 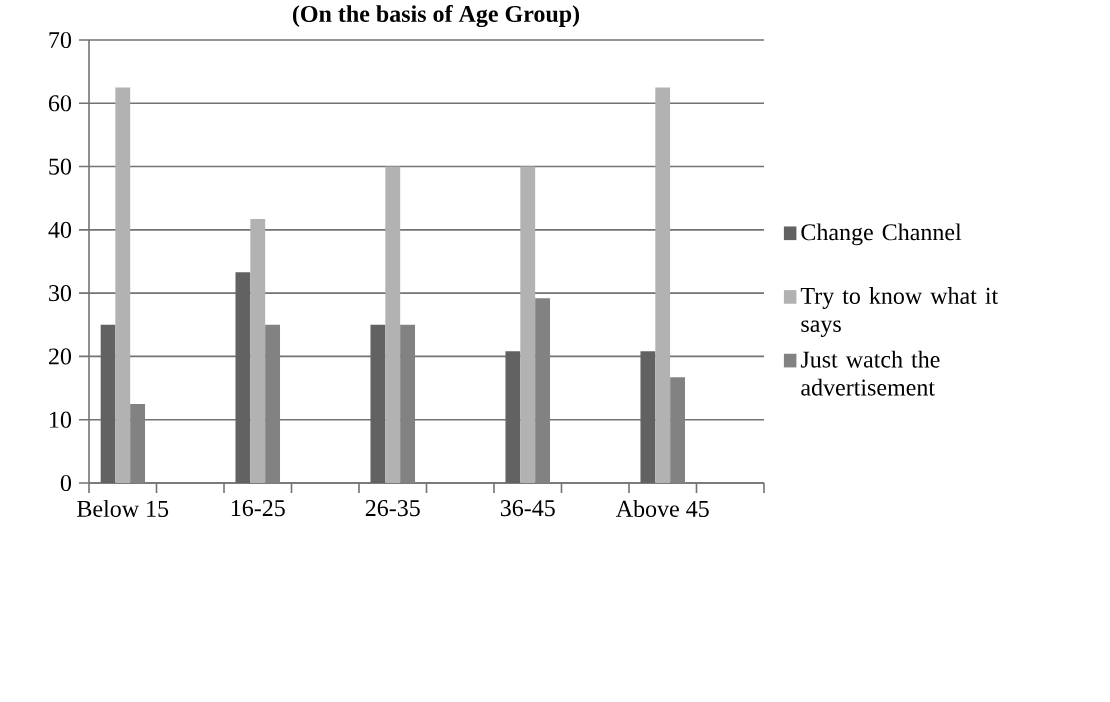 What do you see at coordinates (870, 373) in the screenshot?
I see `legend-label: Just watch the advertisement` at bounding box center [870, 373].